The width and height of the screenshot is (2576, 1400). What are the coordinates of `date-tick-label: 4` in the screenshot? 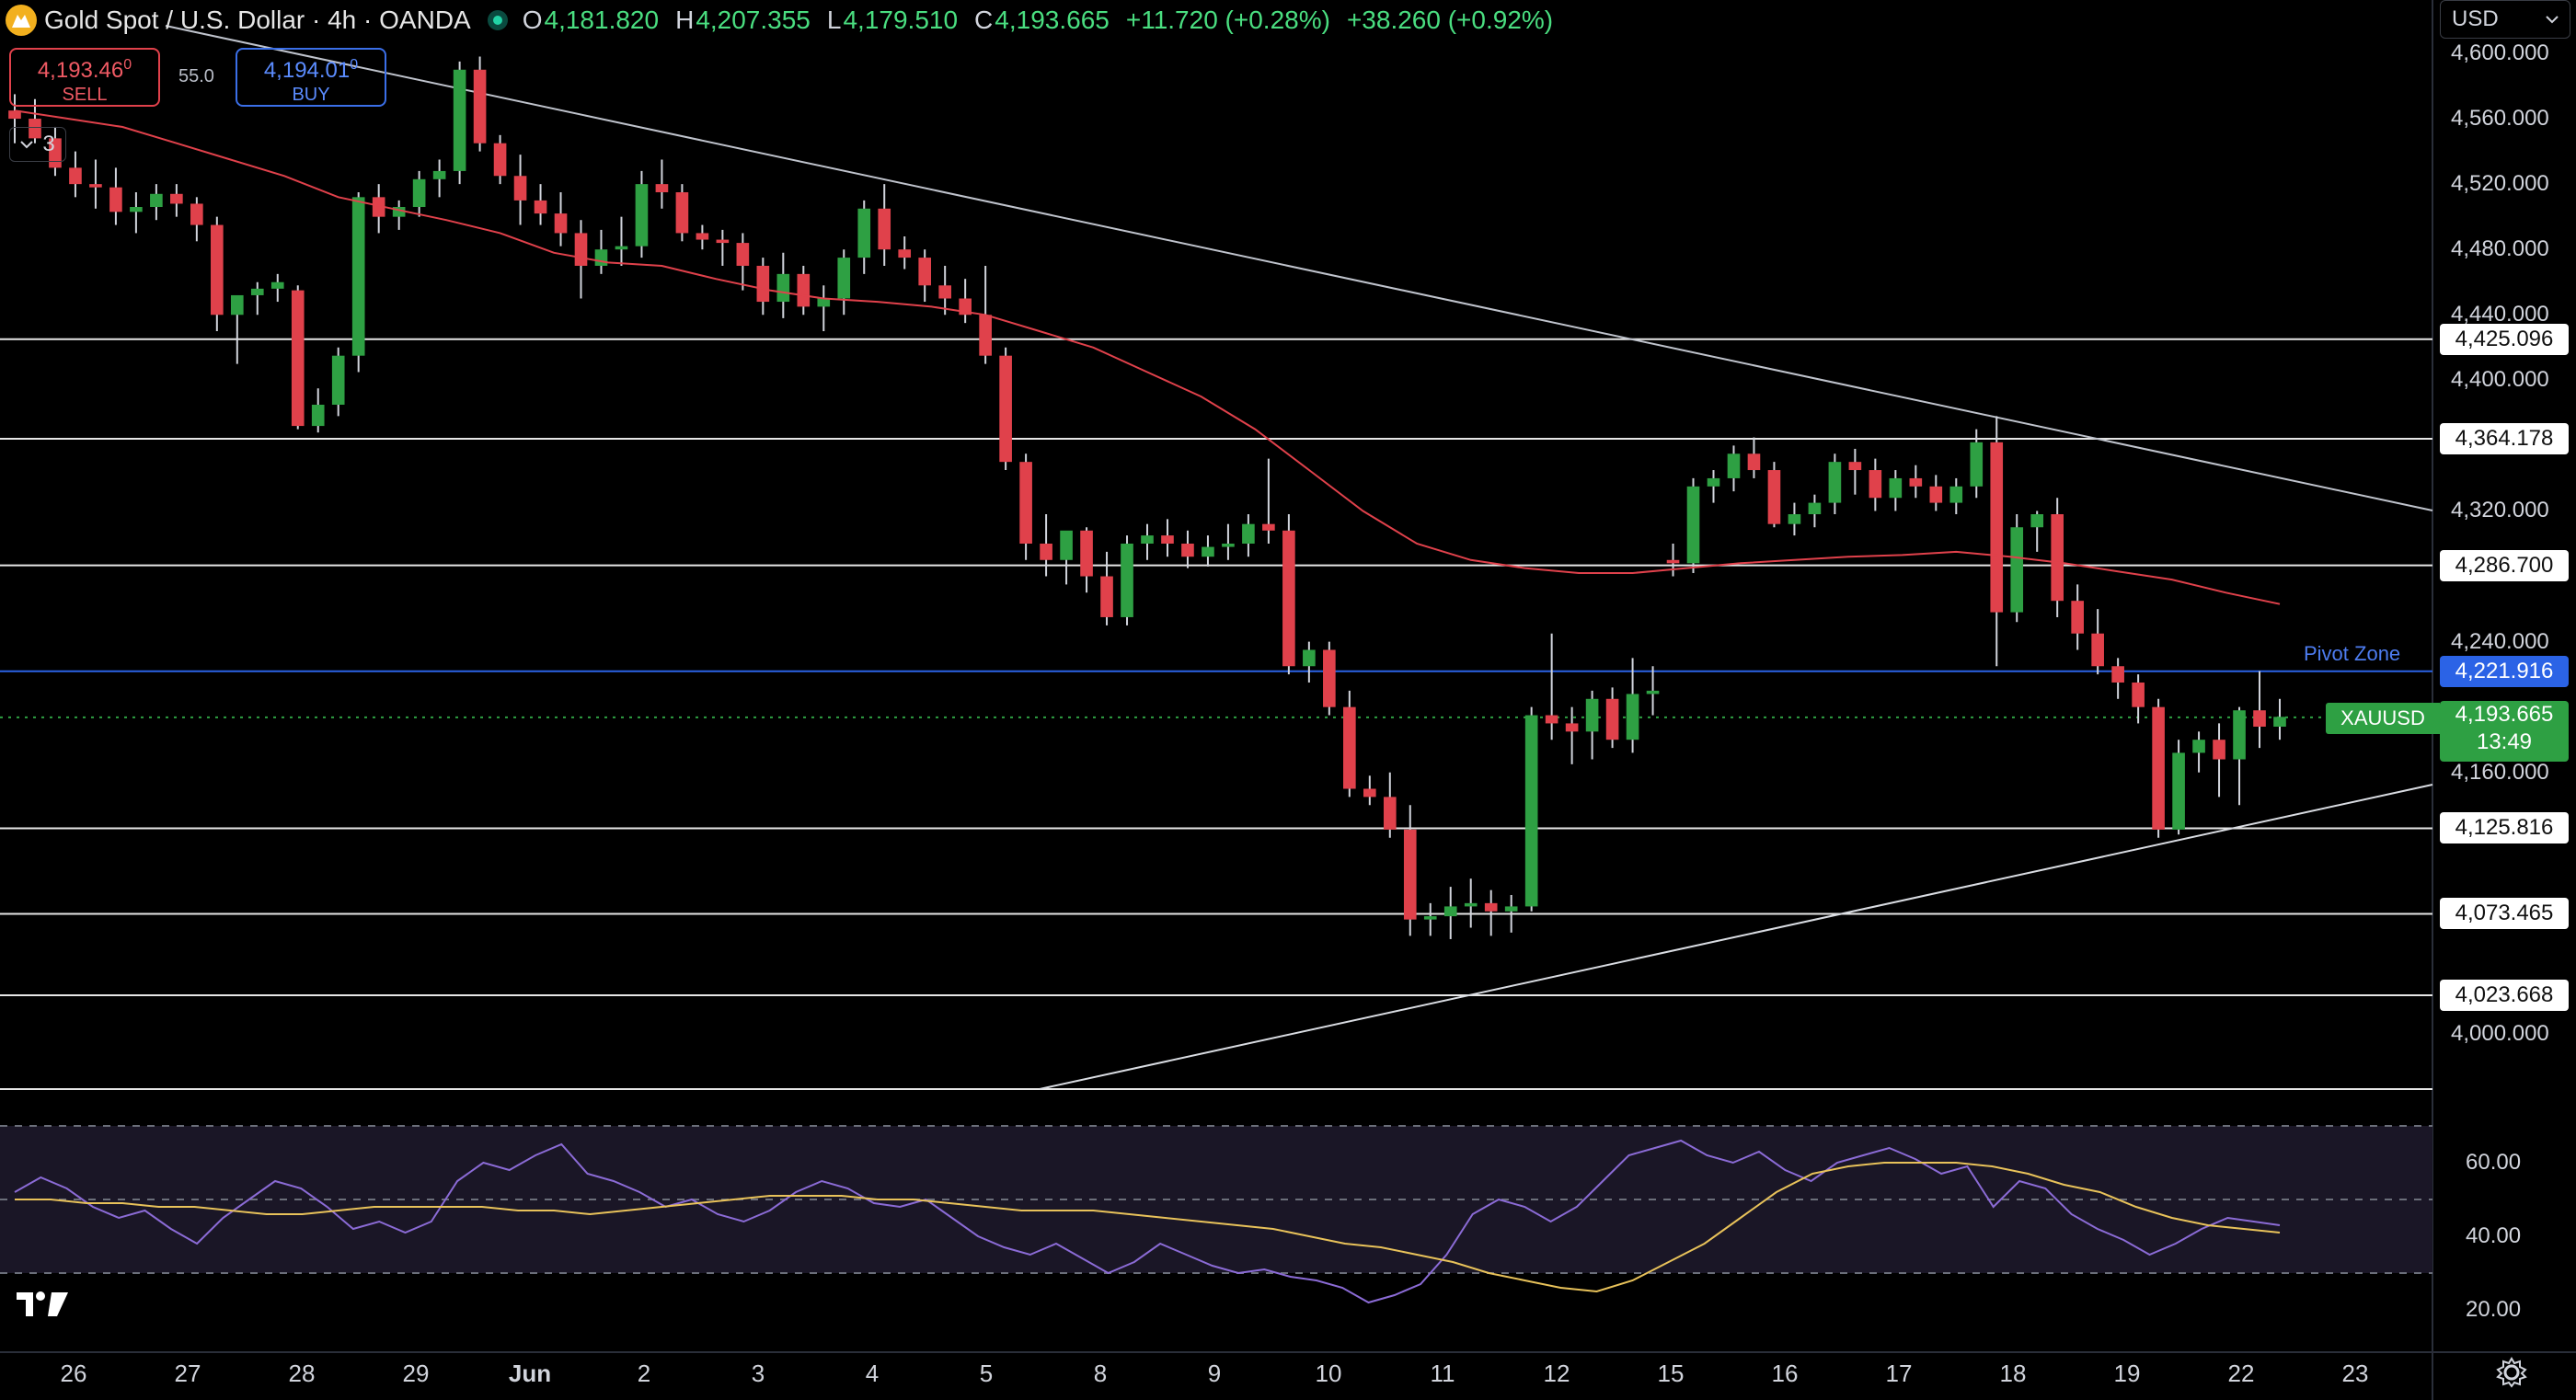 It's located at (872, 1373).